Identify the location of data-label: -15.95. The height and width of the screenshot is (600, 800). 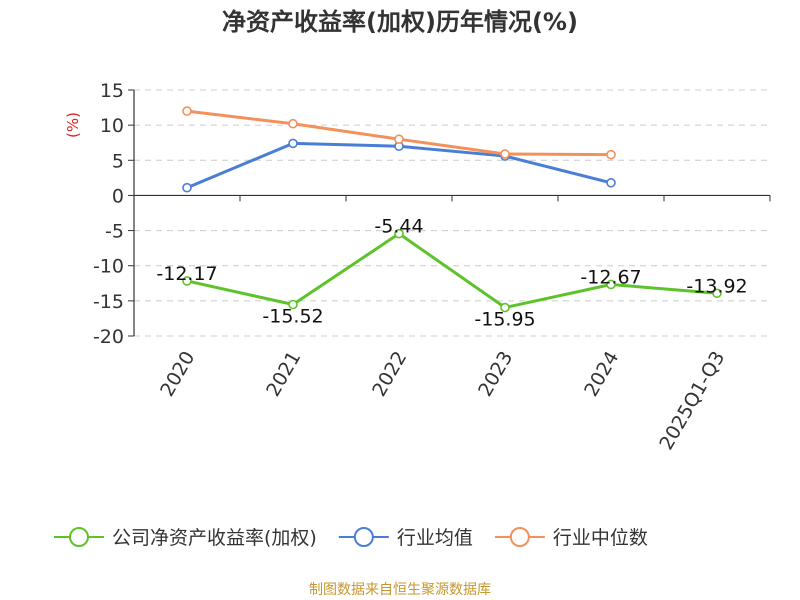
(504, 320).